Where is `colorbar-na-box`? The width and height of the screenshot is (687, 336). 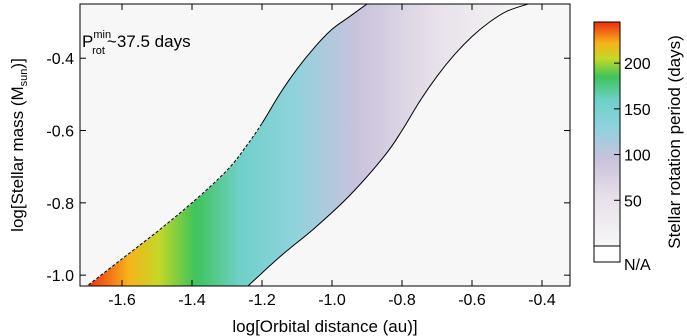 colorbar-na-box is located at coordinates (607, 254).